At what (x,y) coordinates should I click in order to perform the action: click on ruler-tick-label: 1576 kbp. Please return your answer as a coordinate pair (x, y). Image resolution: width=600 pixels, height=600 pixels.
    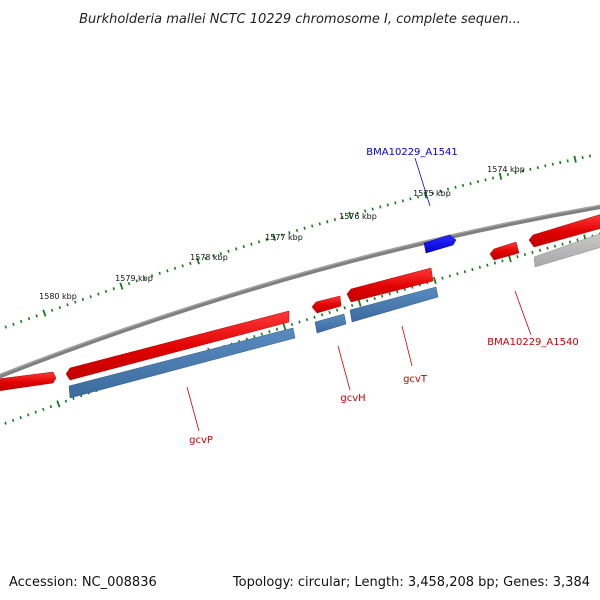
    Looking at the image, I should click on (358, 216).